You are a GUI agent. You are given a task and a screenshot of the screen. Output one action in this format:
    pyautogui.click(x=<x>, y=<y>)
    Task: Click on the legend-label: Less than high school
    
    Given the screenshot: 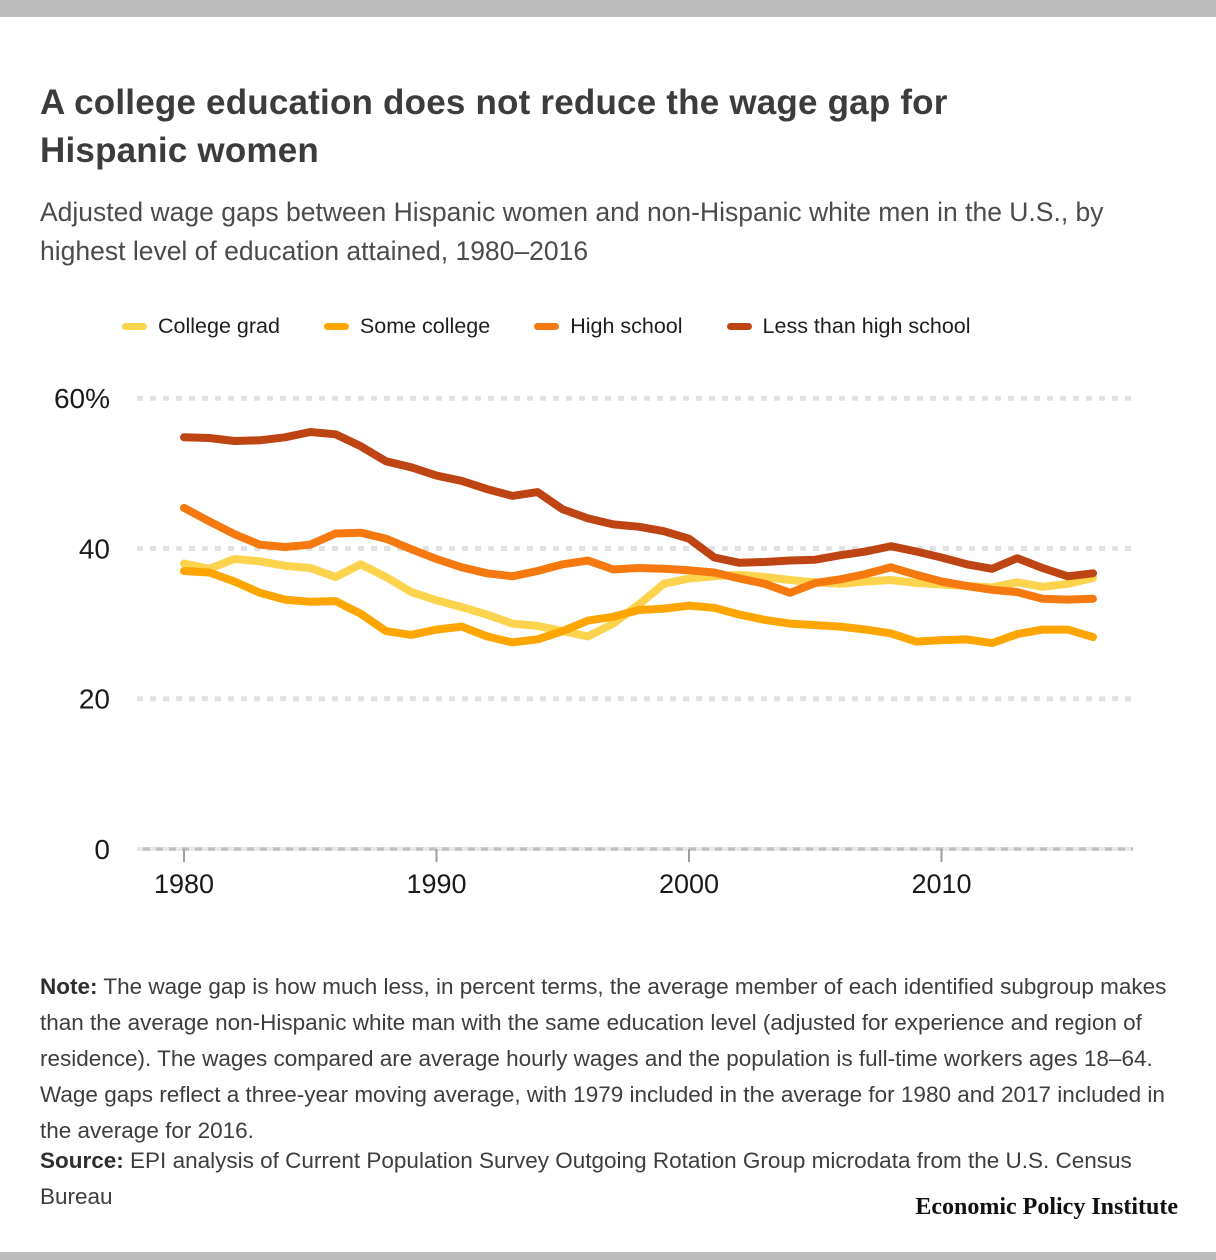 What is the action you would take?
    pyautogui.click(x=866, y=326)
    